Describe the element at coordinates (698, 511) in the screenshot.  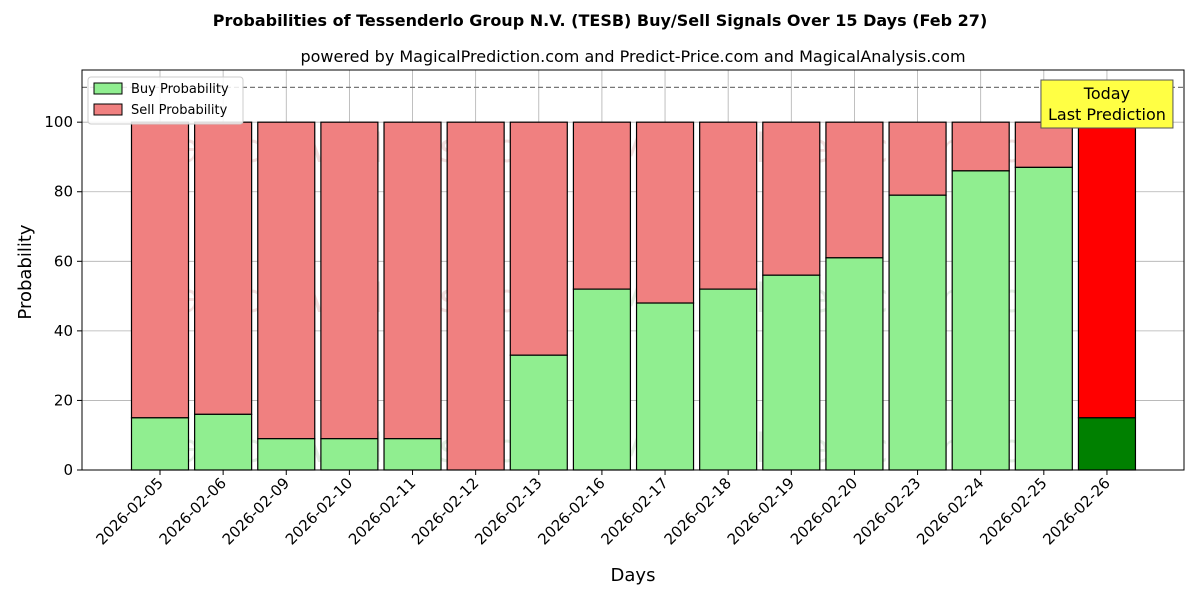
I see `x-tick-label: 2026-02-18` at that location.